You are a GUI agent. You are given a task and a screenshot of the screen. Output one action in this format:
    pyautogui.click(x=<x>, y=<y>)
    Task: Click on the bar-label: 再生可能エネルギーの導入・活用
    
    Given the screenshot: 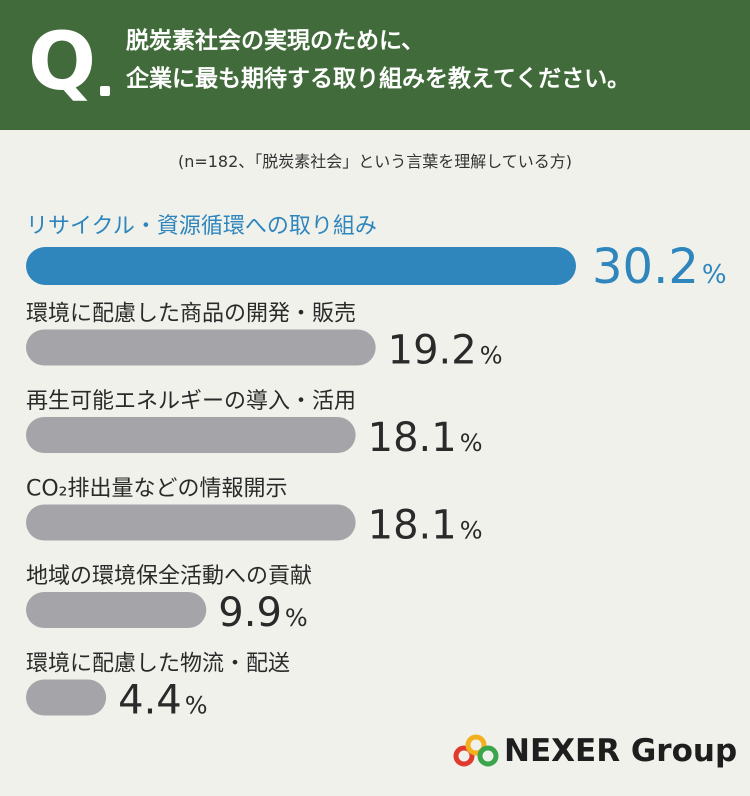 What is the action you would take?
    pyautogui.click(x=191, y=401)
    